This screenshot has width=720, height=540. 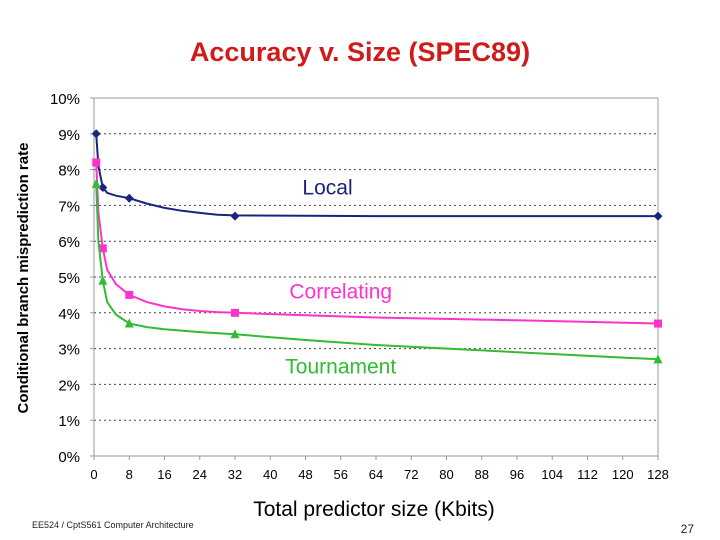 What do you see at coordinates (340, 278) in the screenshot?
I see `series-labels: Local Correlating Tournament` at bounding box center [340, 278].